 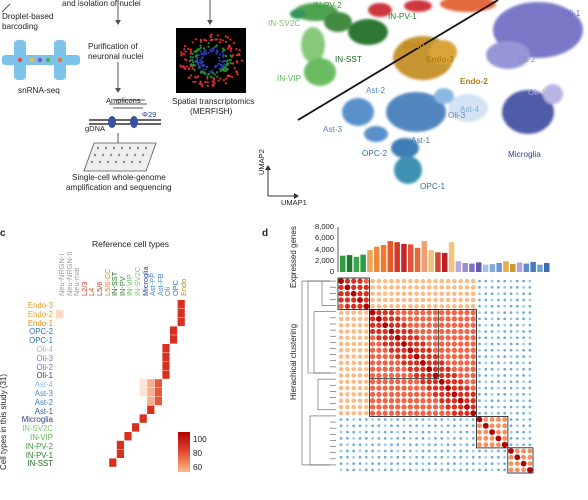 I want to click on heatmap-row-label: Oli-2, so click(x=44, y=367).